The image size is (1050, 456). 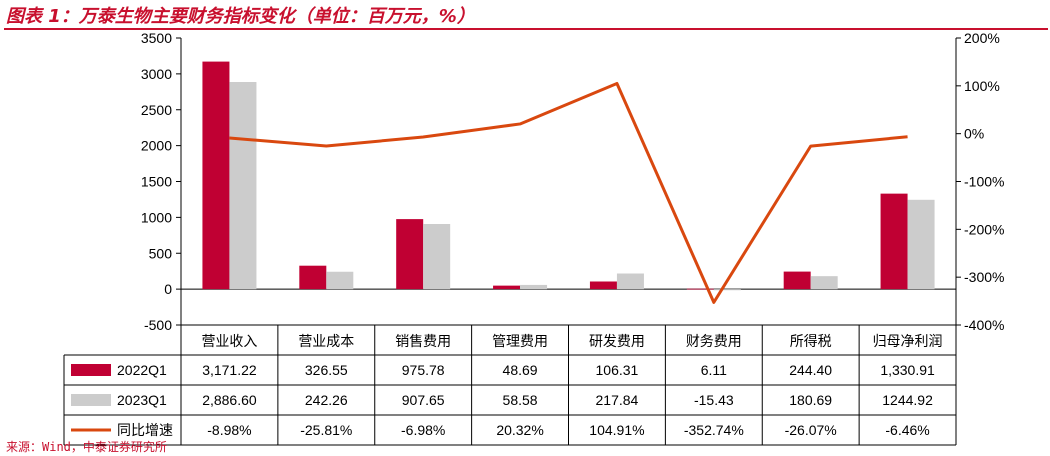 I want to click on category-label: 销售费用, so click(x=423, y=341).